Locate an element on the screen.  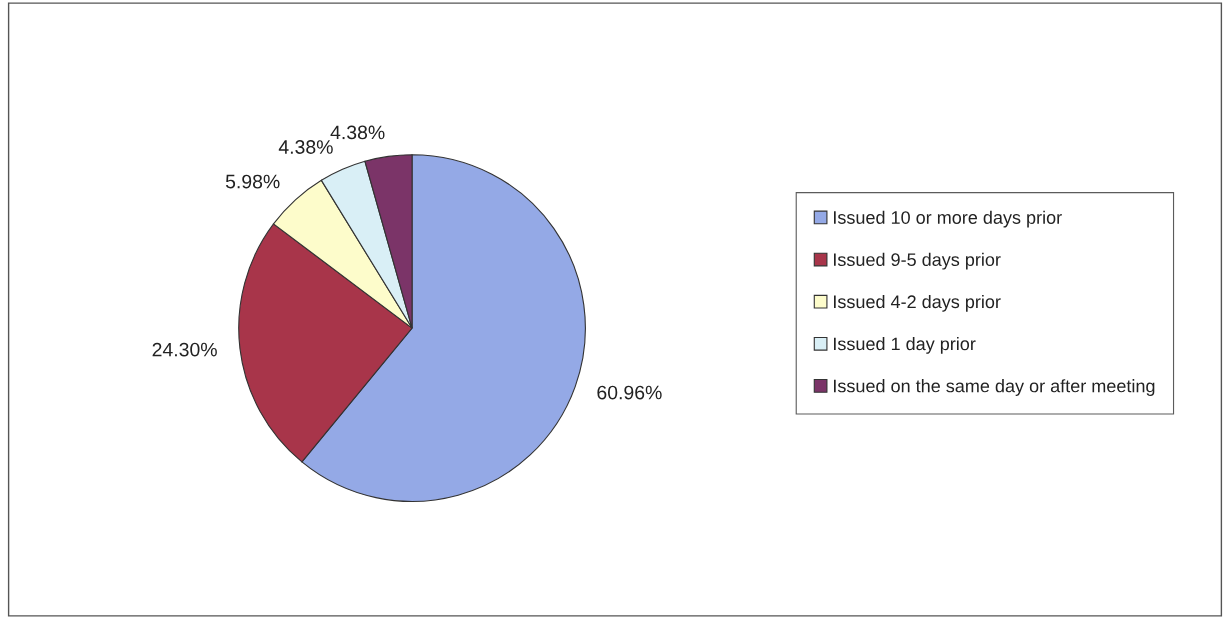
legend-label: Issued on the same day or after meeting is located at coordinates (994, 387).